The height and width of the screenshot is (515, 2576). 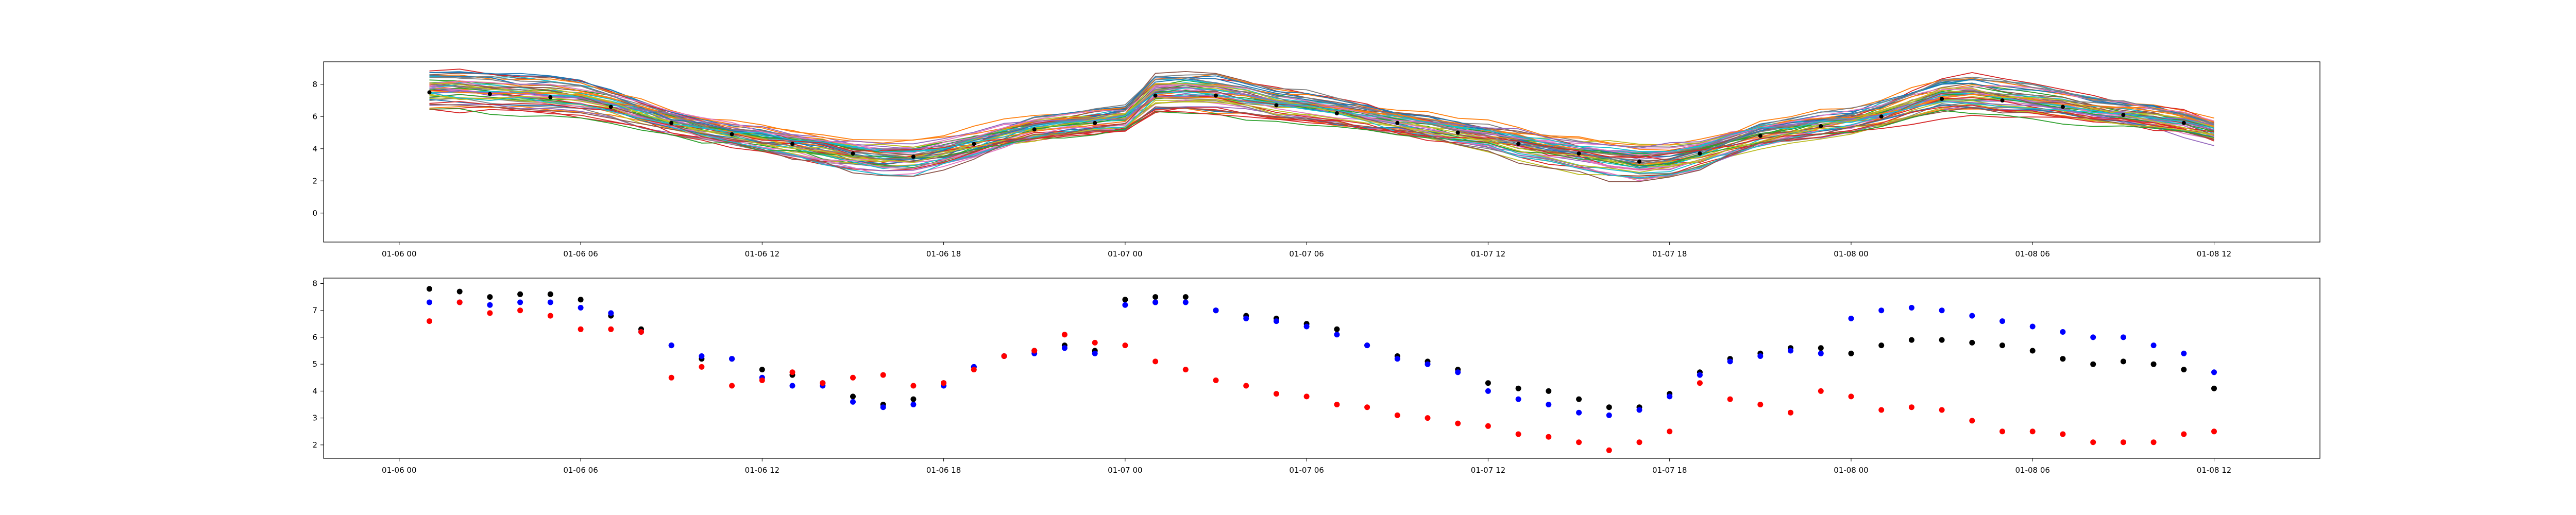 What do you see at coordinates (314, 214) in the screenshot?
I see `y-tick-label: 0` at bounding box center [314, 214].